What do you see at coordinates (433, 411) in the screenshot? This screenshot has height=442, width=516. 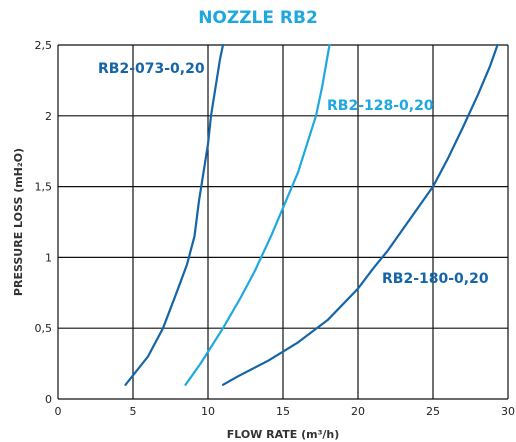 I see `x-tick-label: 25` at bounding box center [433, 411].